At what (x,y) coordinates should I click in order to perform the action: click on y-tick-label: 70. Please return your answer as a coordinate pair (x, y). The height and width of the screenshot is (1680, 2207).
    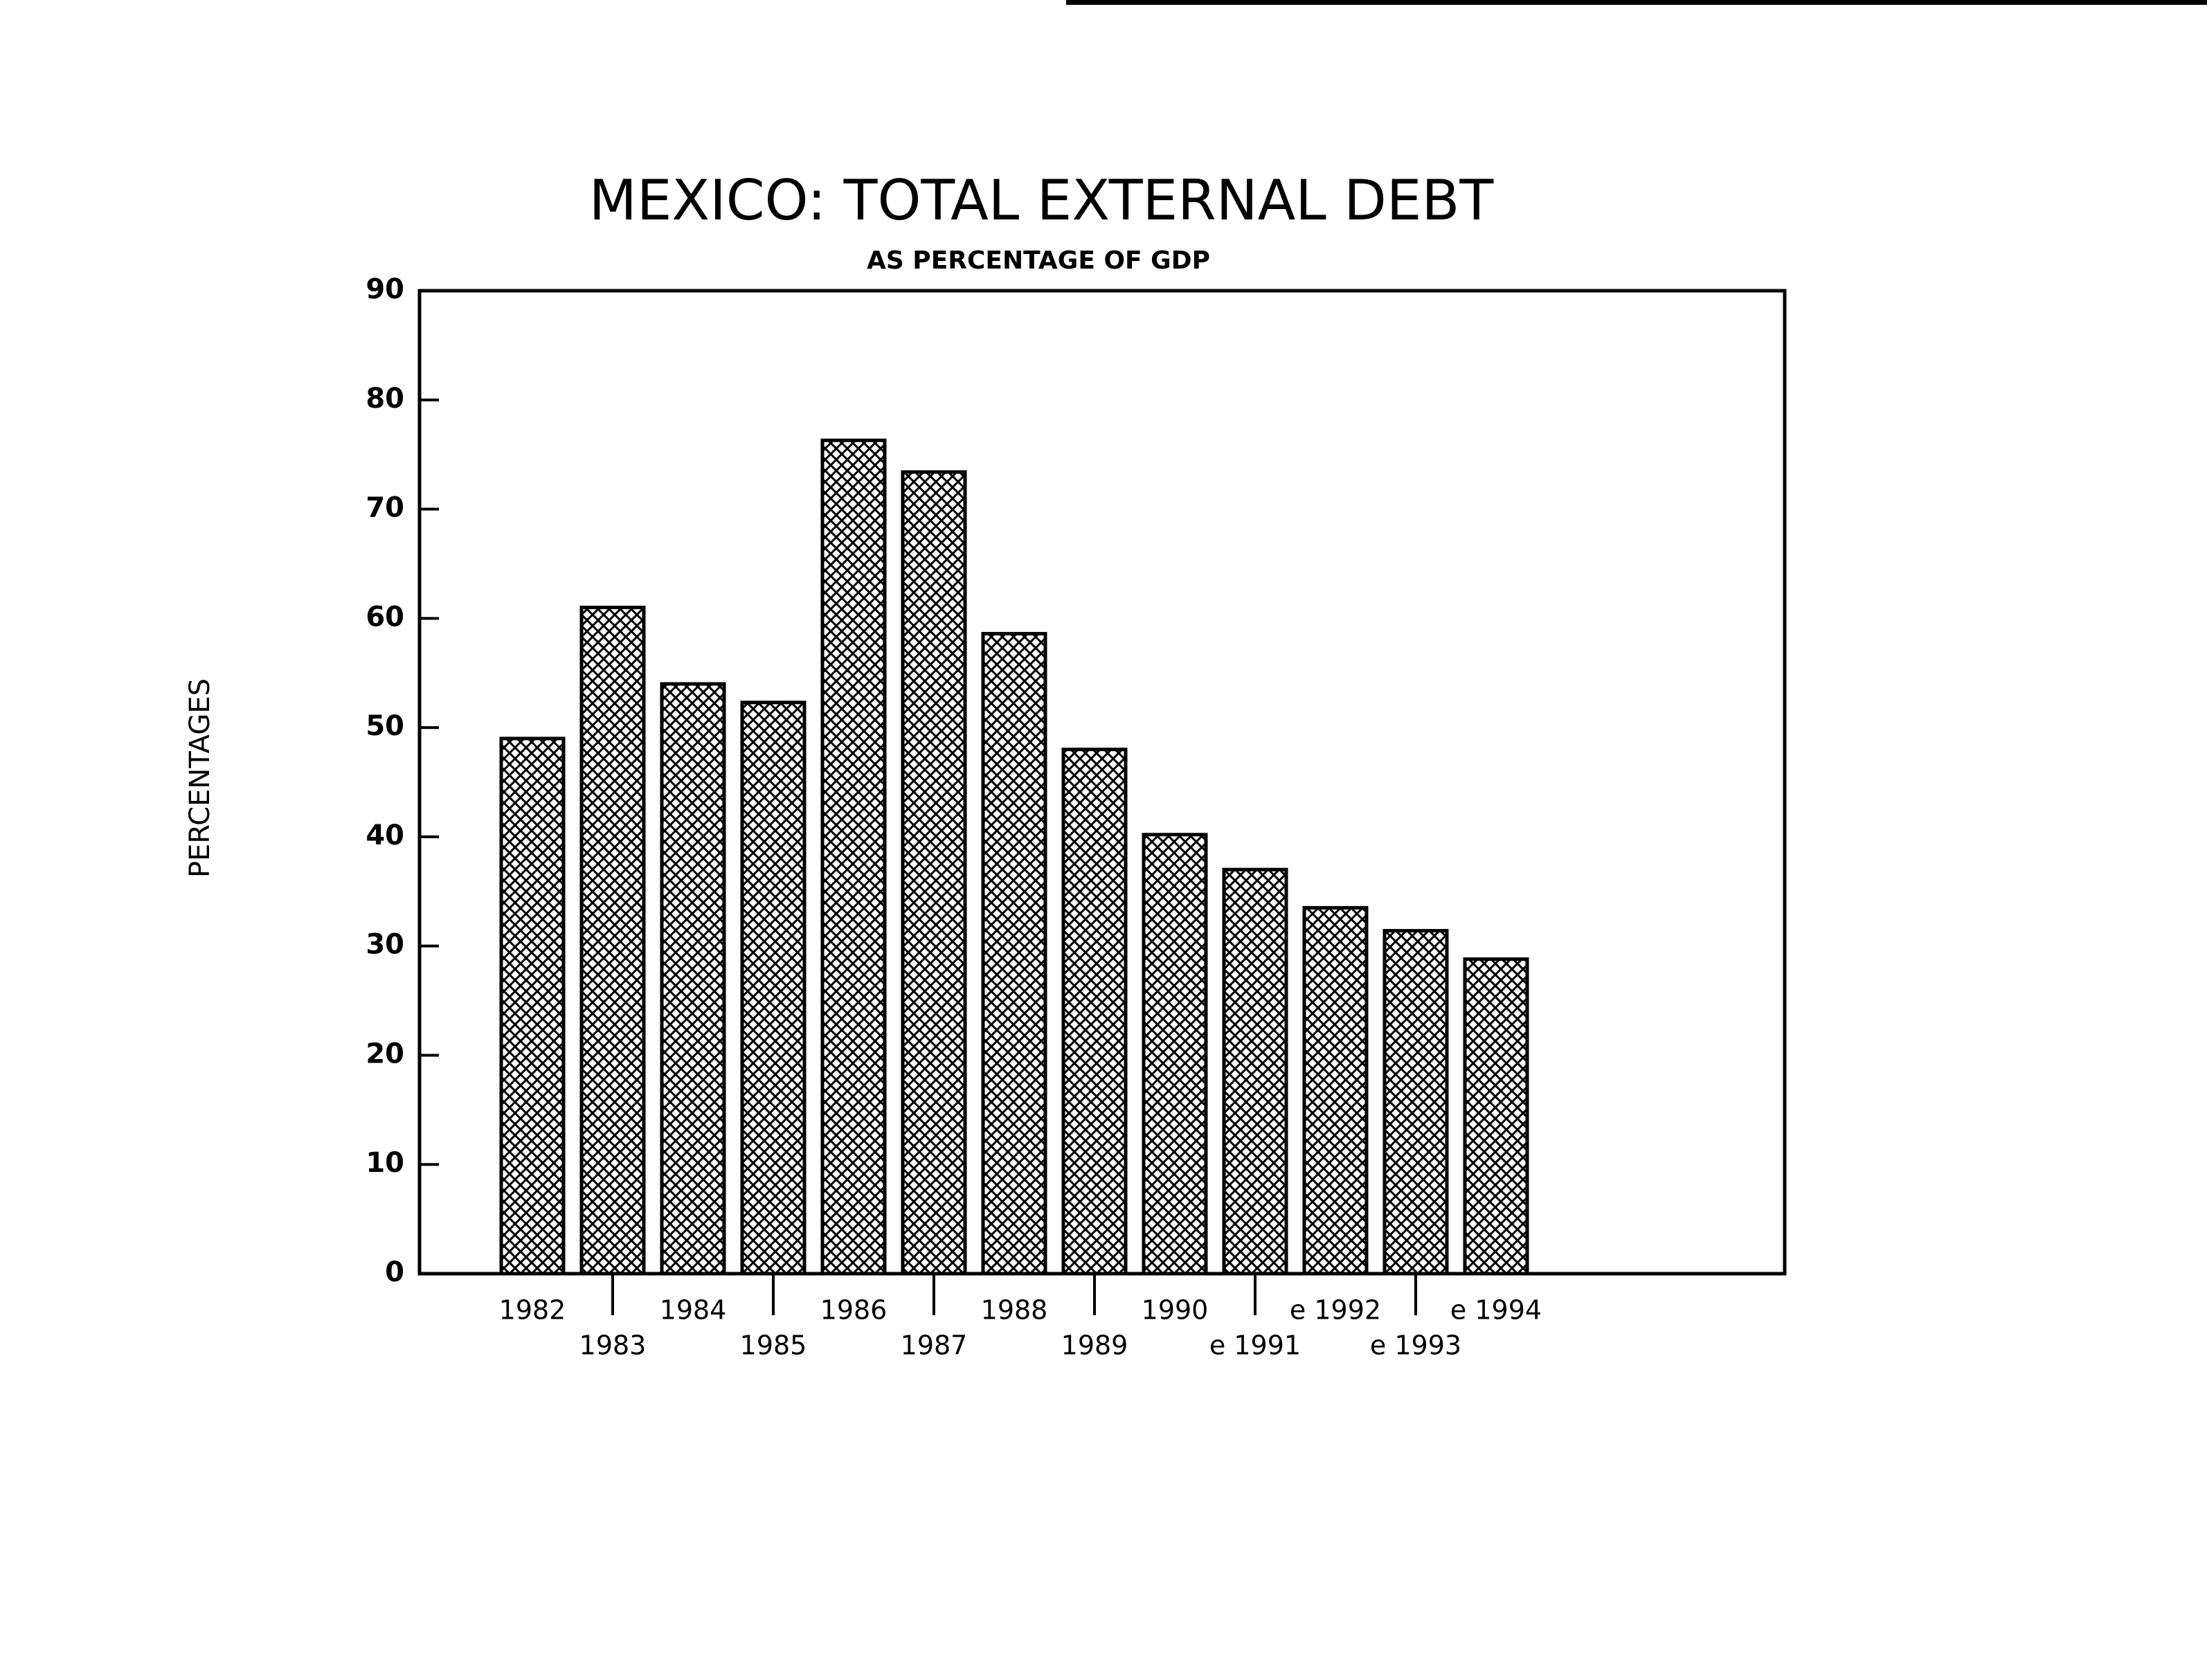
    Looking at the image, I should click on (385, 508).